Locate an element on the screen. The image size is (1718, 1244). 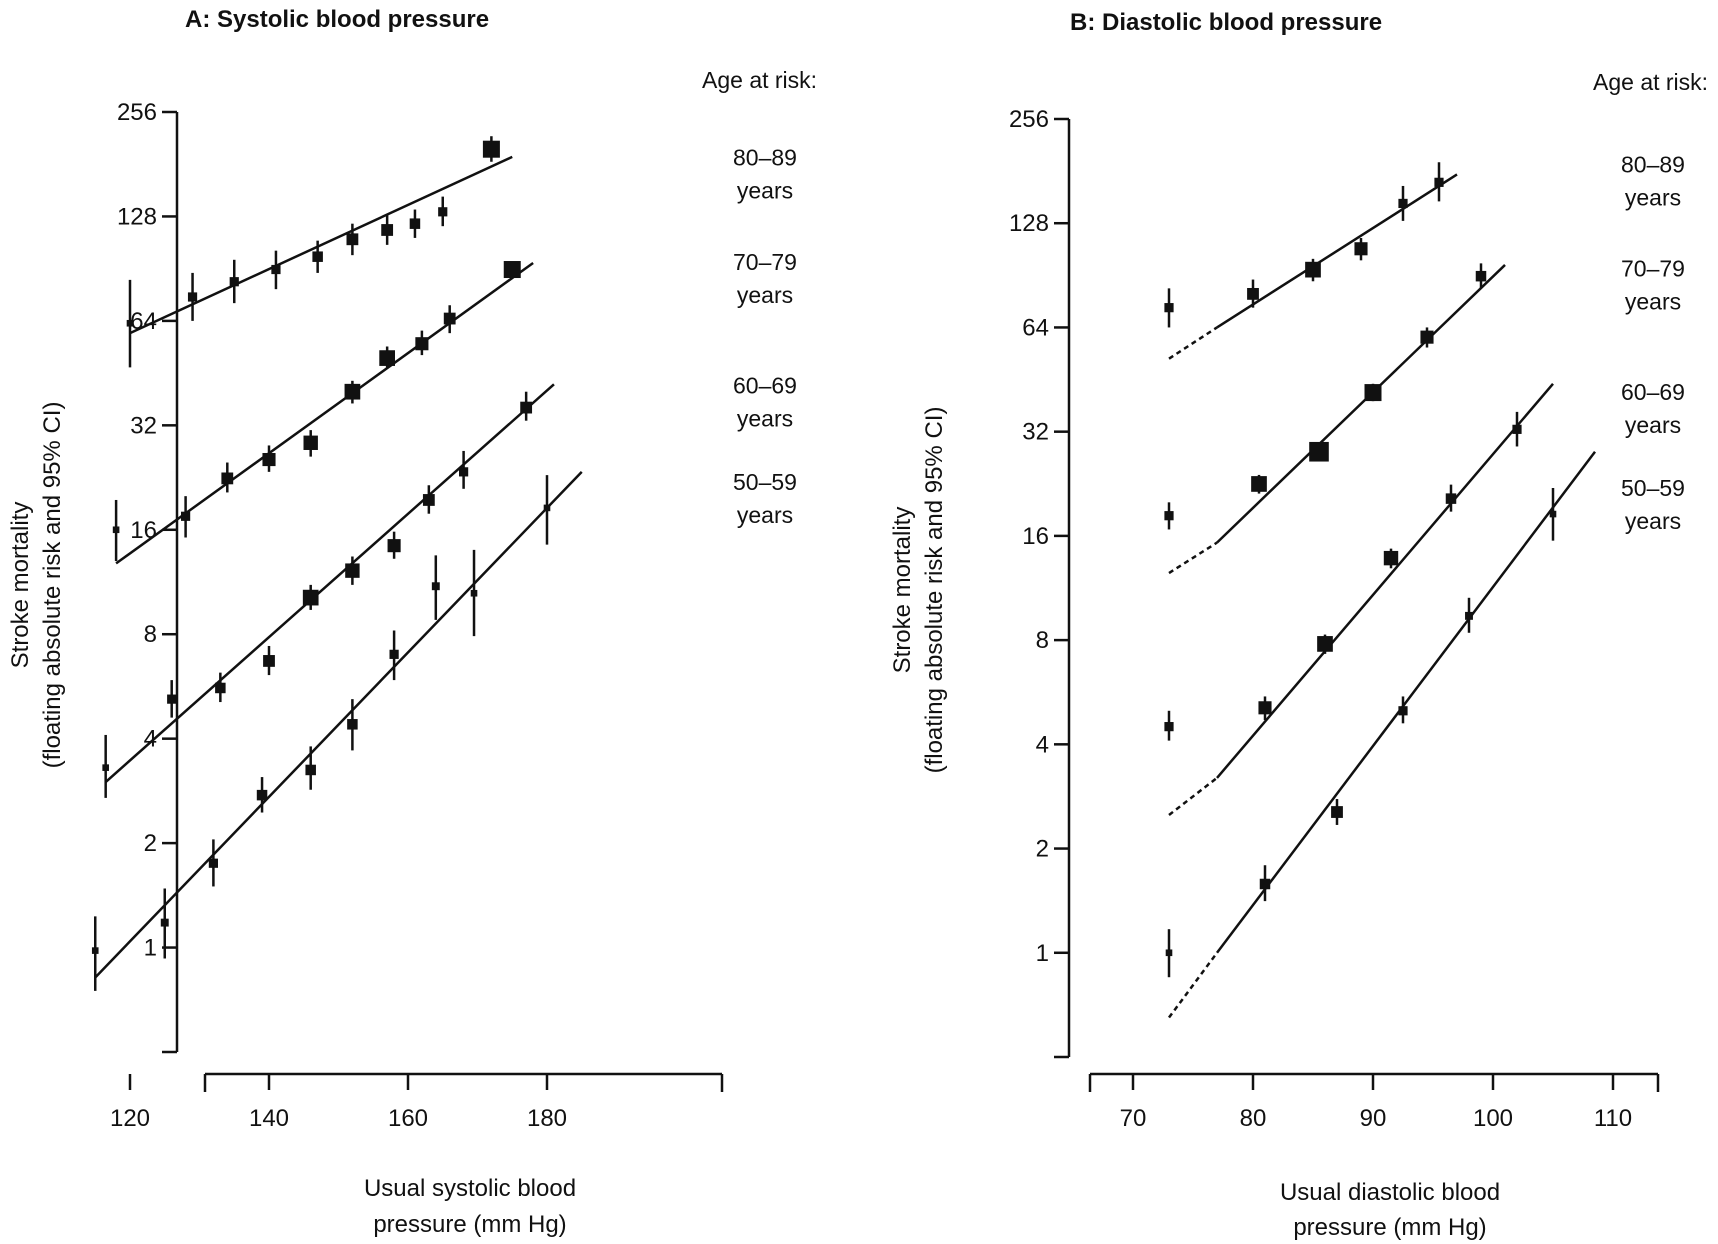
y-tick-label: 128 is located at coordinates (137, 216).